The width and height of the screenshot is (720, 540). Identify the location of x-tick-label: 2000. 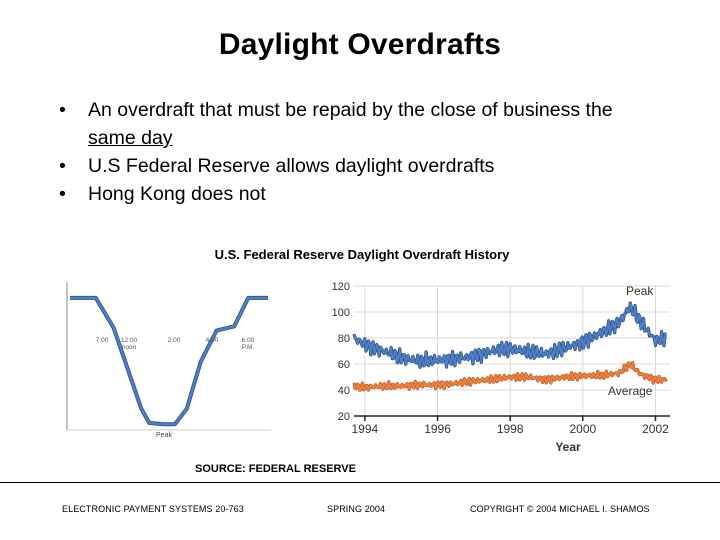
(582, 429).